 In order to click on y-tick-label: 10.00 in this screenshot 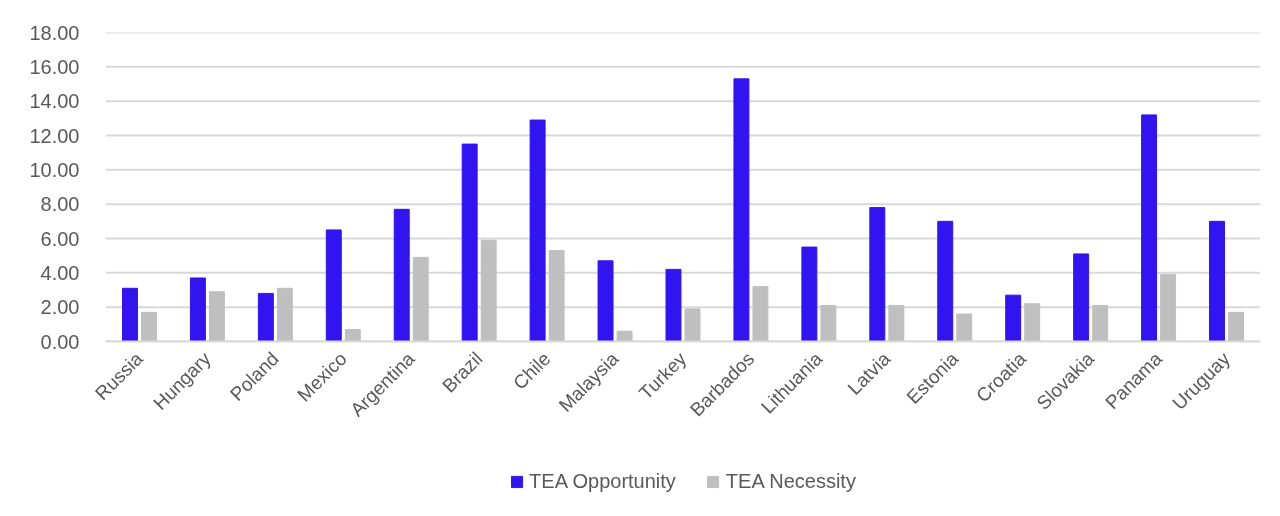, I will do `click(54, 169)`.